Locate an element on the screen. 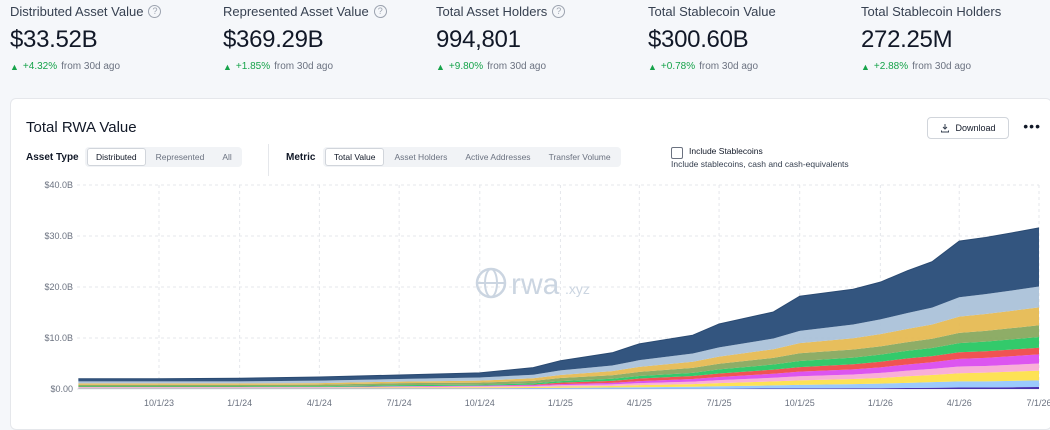 This screenshot has width=1050, height=430. stat-value: 994,801 is located at coordinates (478, 39).